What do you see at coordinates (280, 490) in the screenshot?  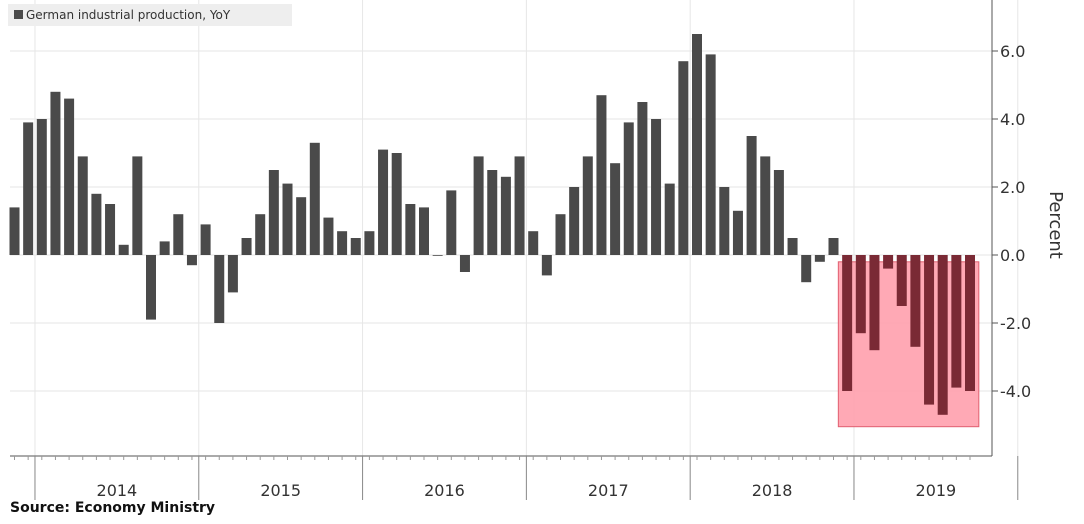 I see `x-year-label: 2015` at bounding box center [280, 490].